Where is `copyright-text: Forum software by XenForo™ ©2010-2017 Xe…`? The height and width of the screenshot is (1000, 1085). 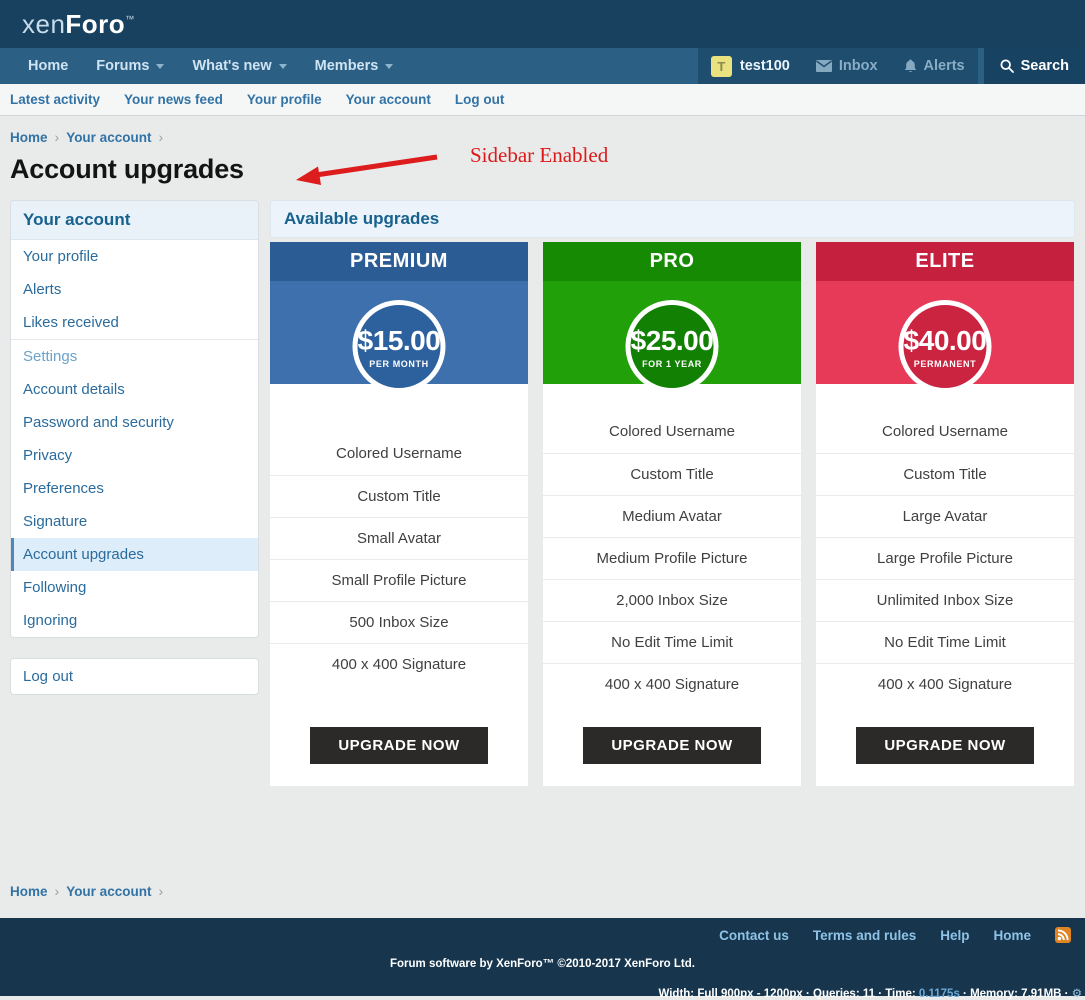 copyright-text: Forum software by XenForo™ ©2010-2017 Xe… is located at coordinates (542, 964).